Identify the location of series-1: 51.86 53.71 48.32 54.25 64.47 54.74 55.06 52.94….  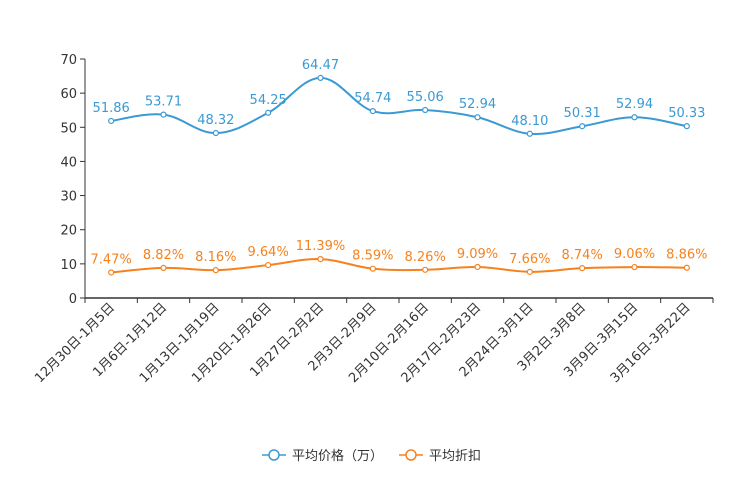
(399, 97).